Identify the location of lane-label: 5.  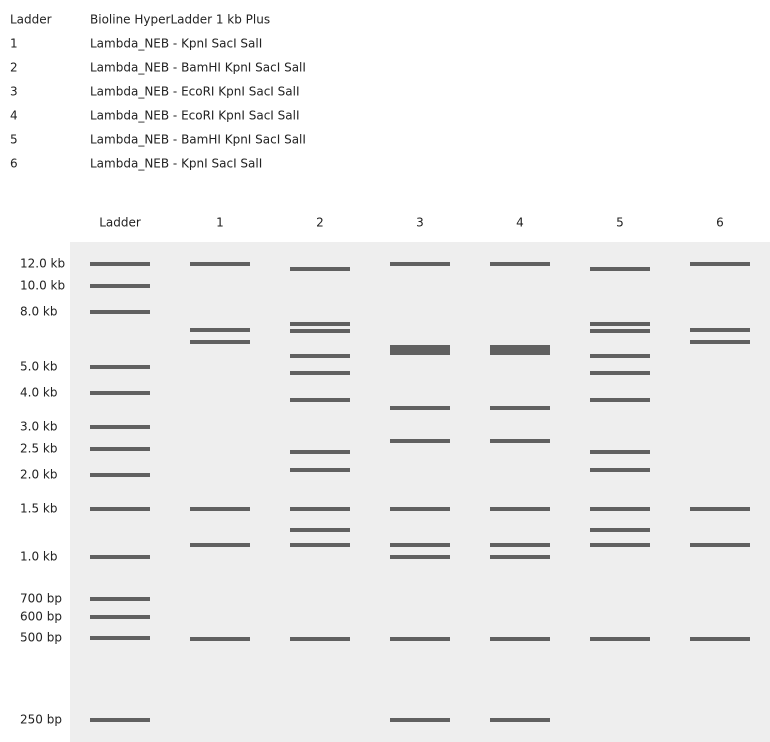
(620, 223).